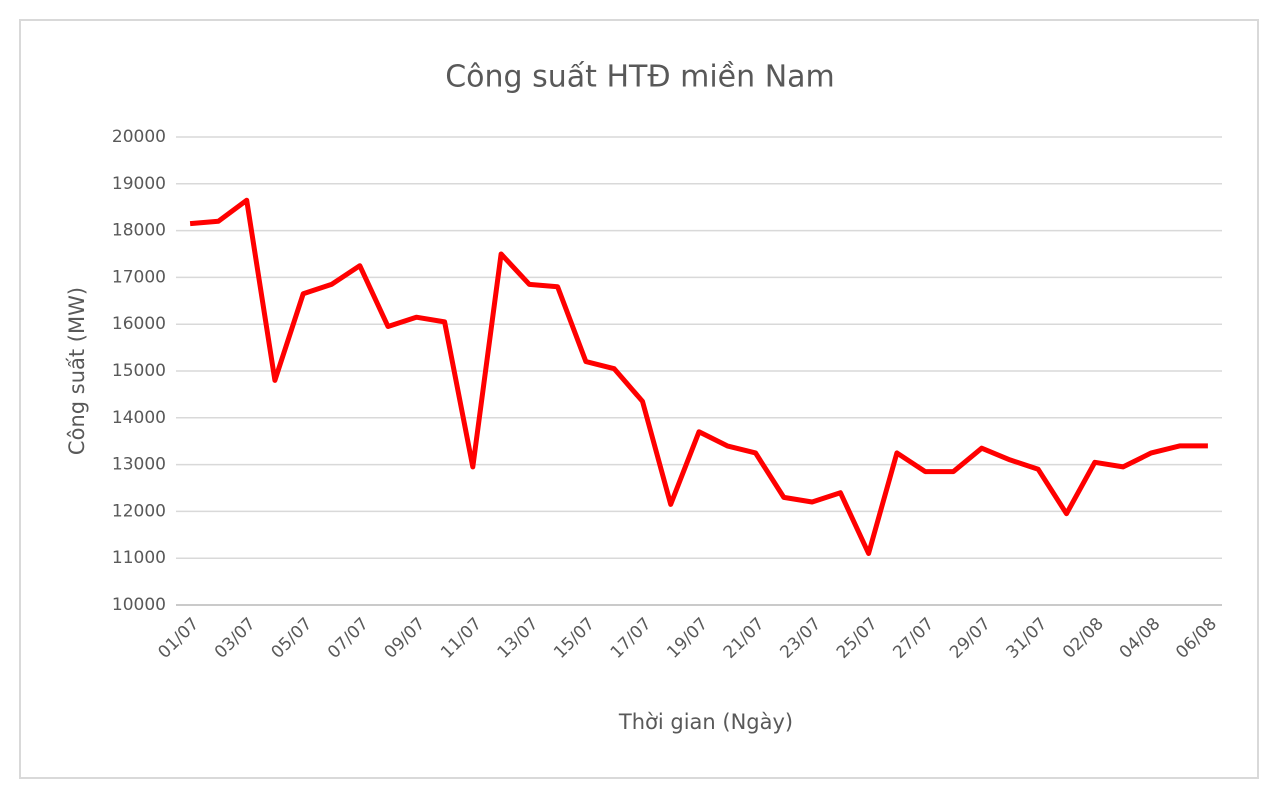 This screenshot has width=1279, height=806. I want to click on y-tick-label: 16000, so click(139, 324).